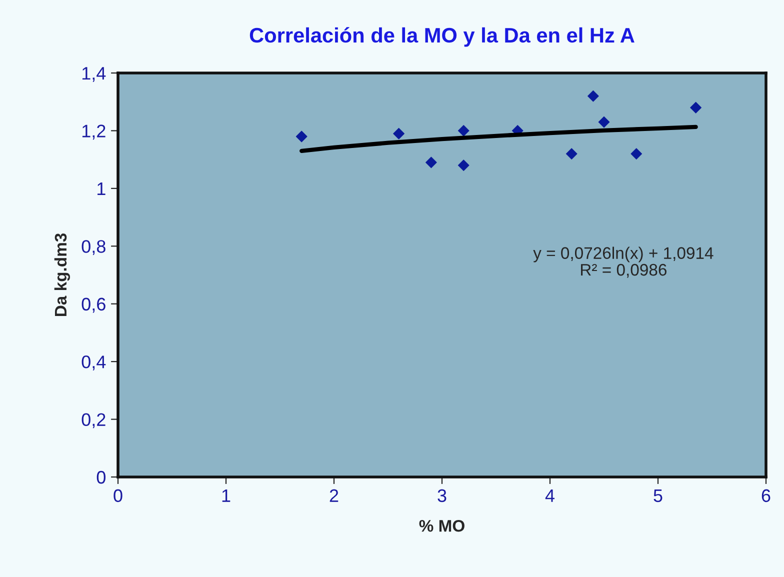 This screenshot has height=577, width=784. I want to click on y-tick-label: 0,2, so click(94, 420).